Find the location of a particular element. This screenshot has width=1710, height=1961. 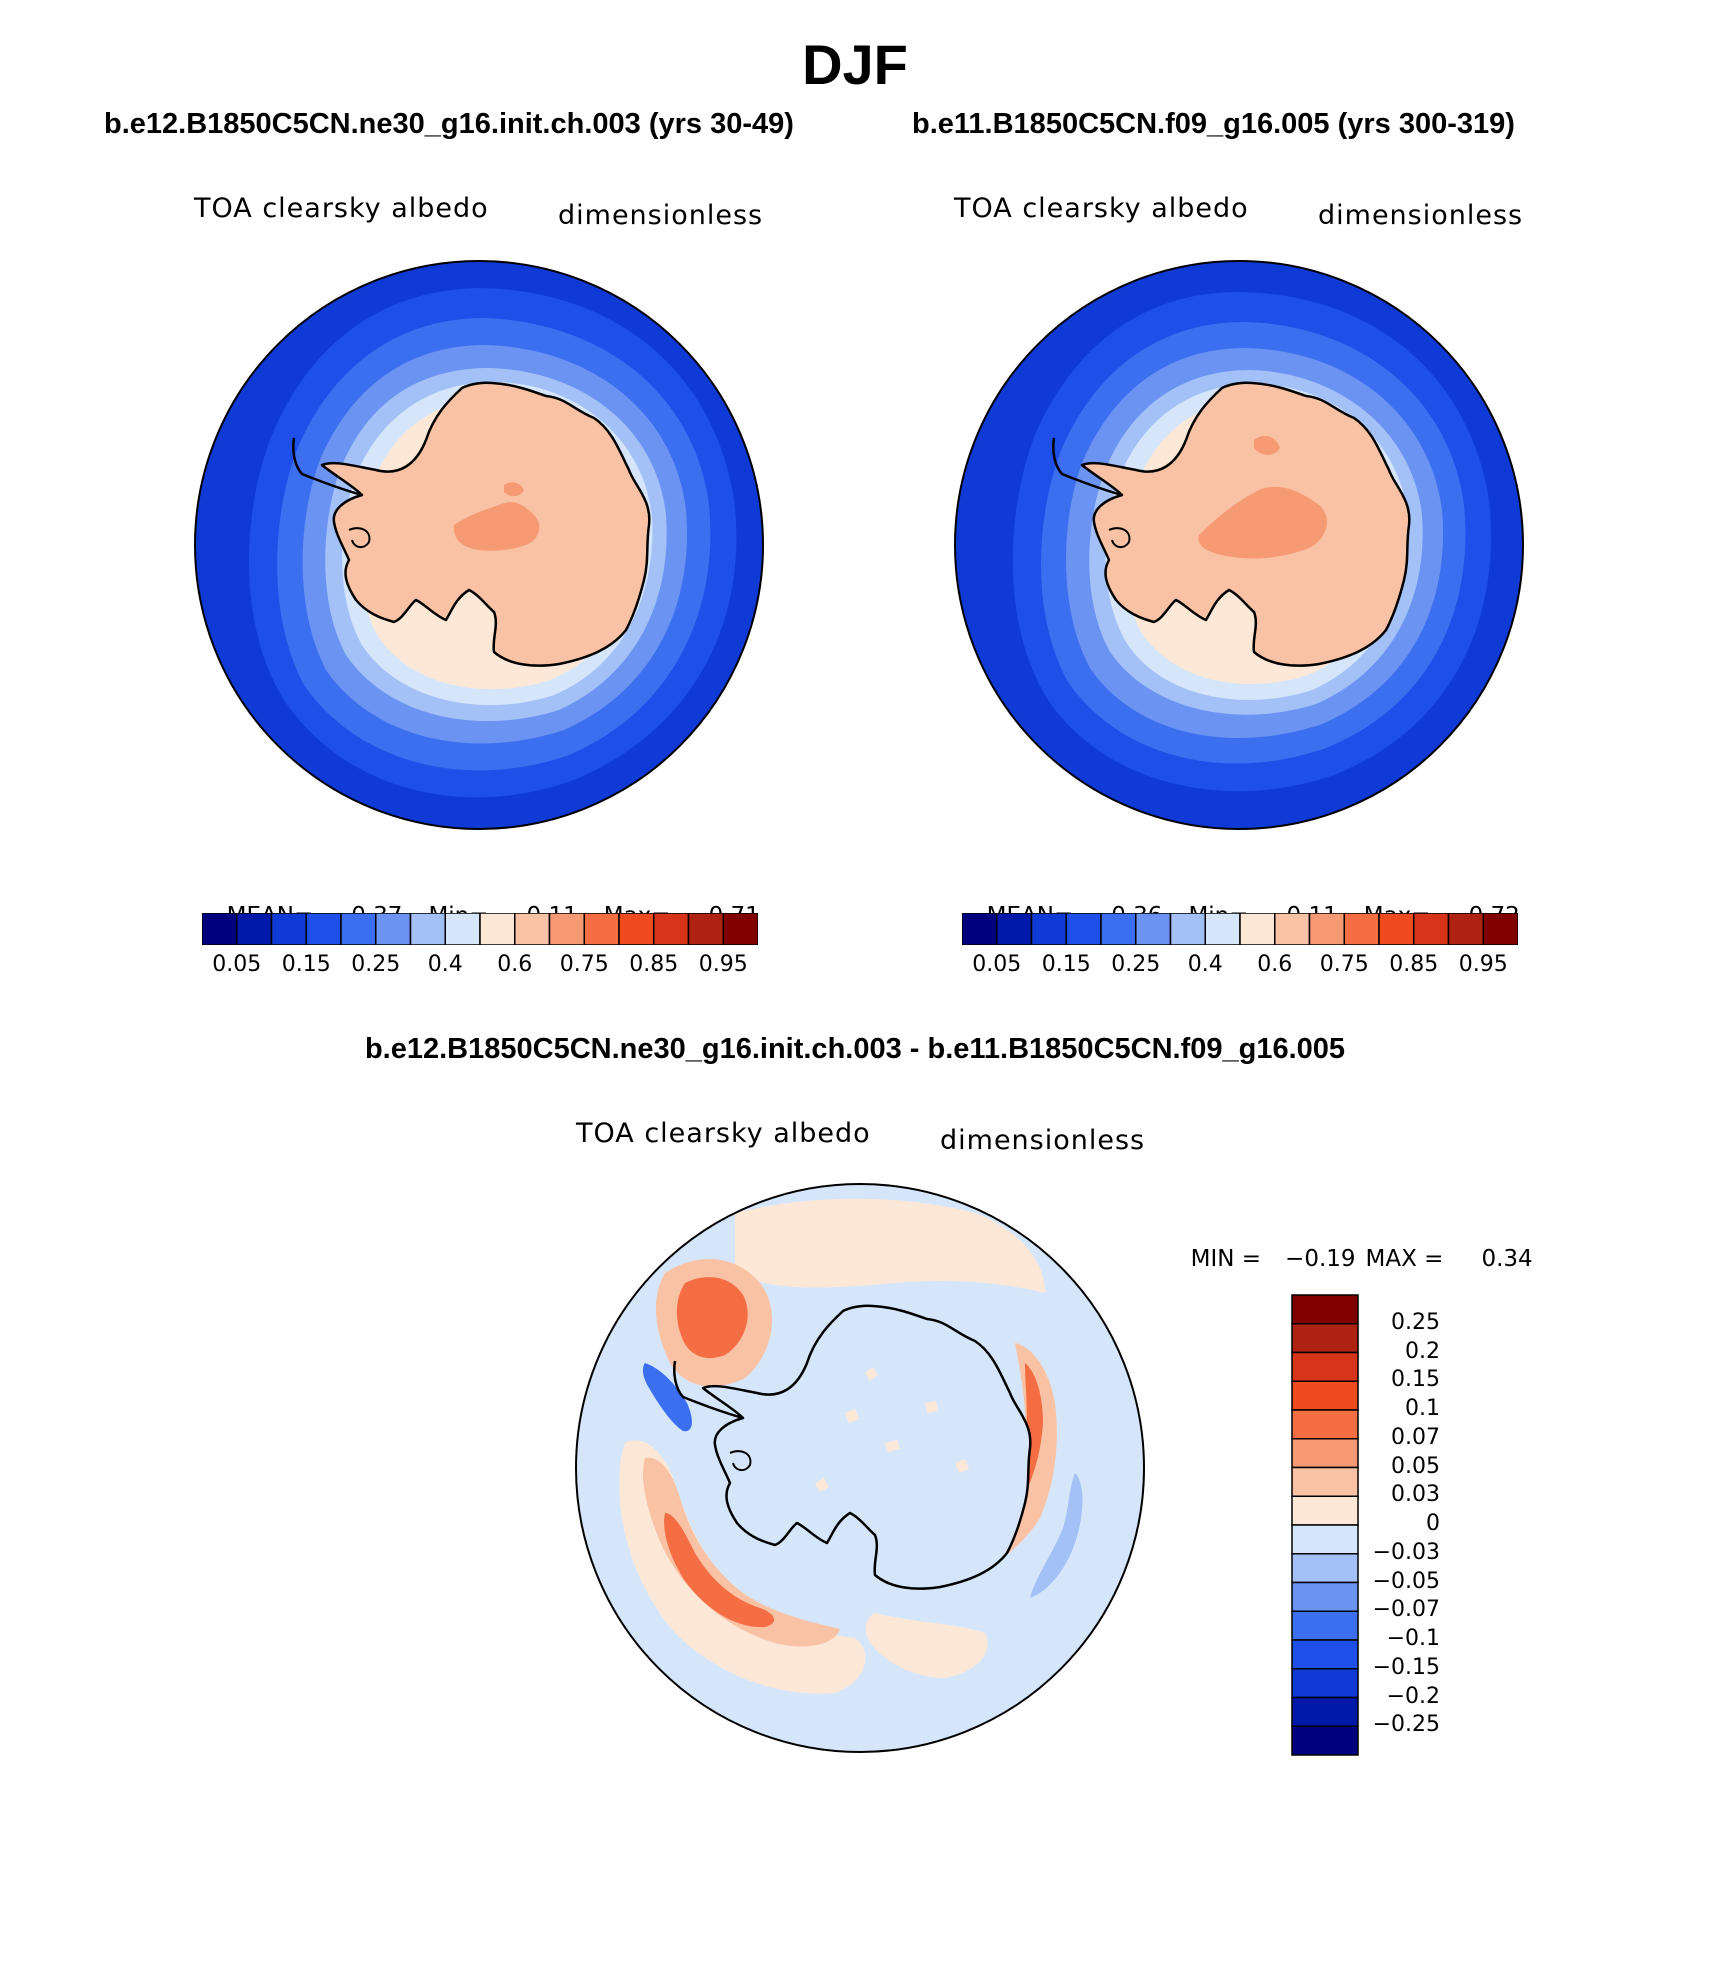

diff-colorbar-tick-label: −0.03 is located at coordinates (1406, 1552).